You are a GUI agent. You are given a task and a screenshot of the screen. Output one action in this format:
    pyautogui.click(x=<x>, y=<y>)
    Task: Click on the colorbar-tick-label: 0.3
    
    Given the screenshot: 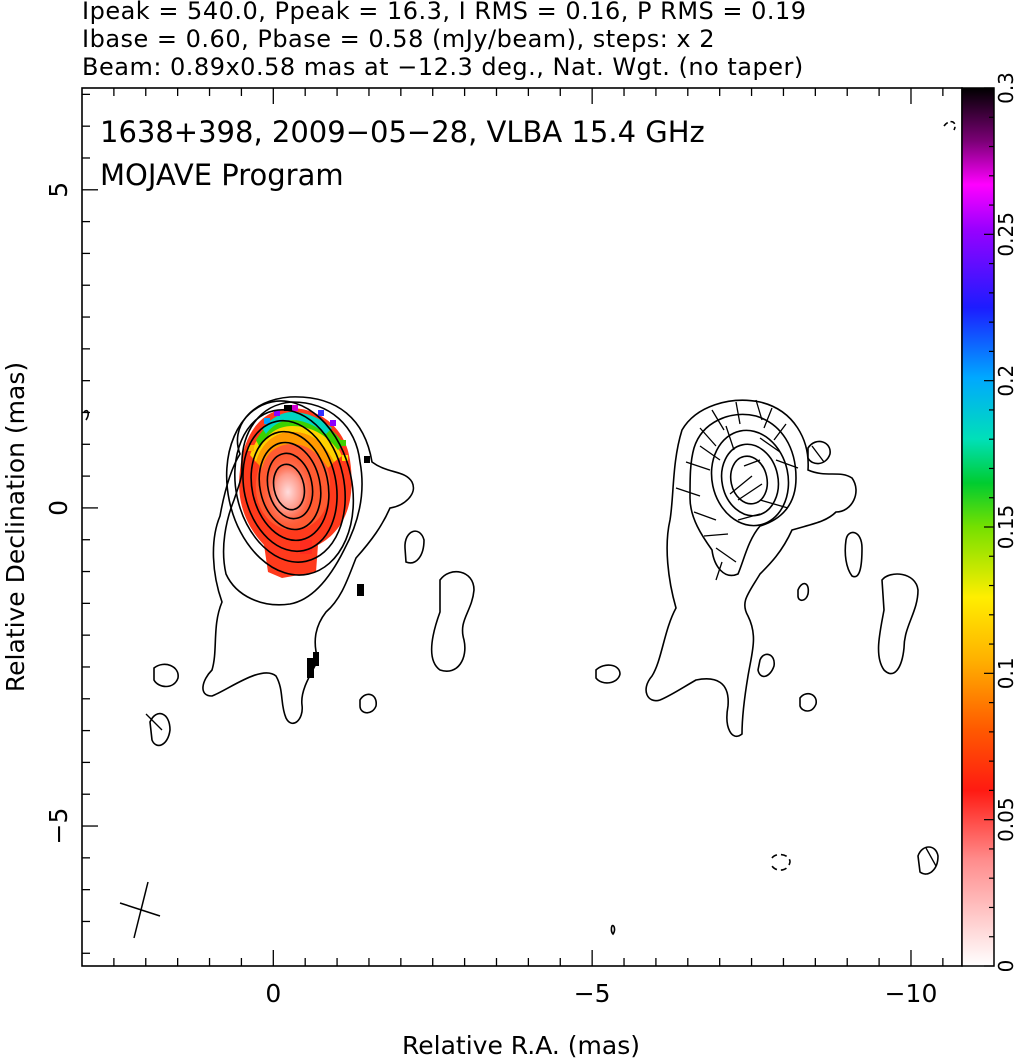 What is the action you would take?
    pyautogui.click(x=1006, y=88)
    